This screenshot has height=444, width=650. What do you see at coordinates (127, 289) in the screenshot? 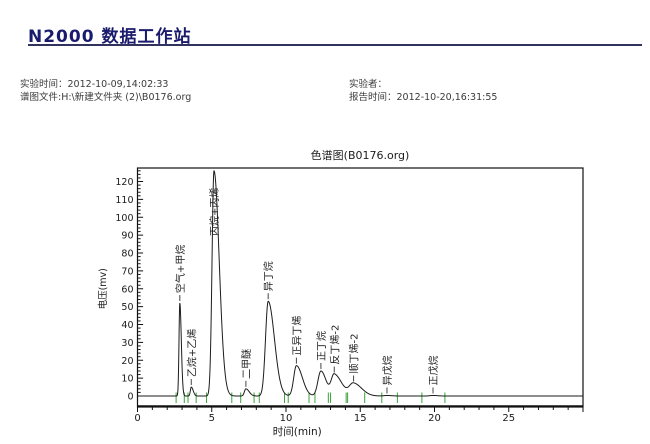
I see `y-tick-label: 60` at bounding box center [127, 289].